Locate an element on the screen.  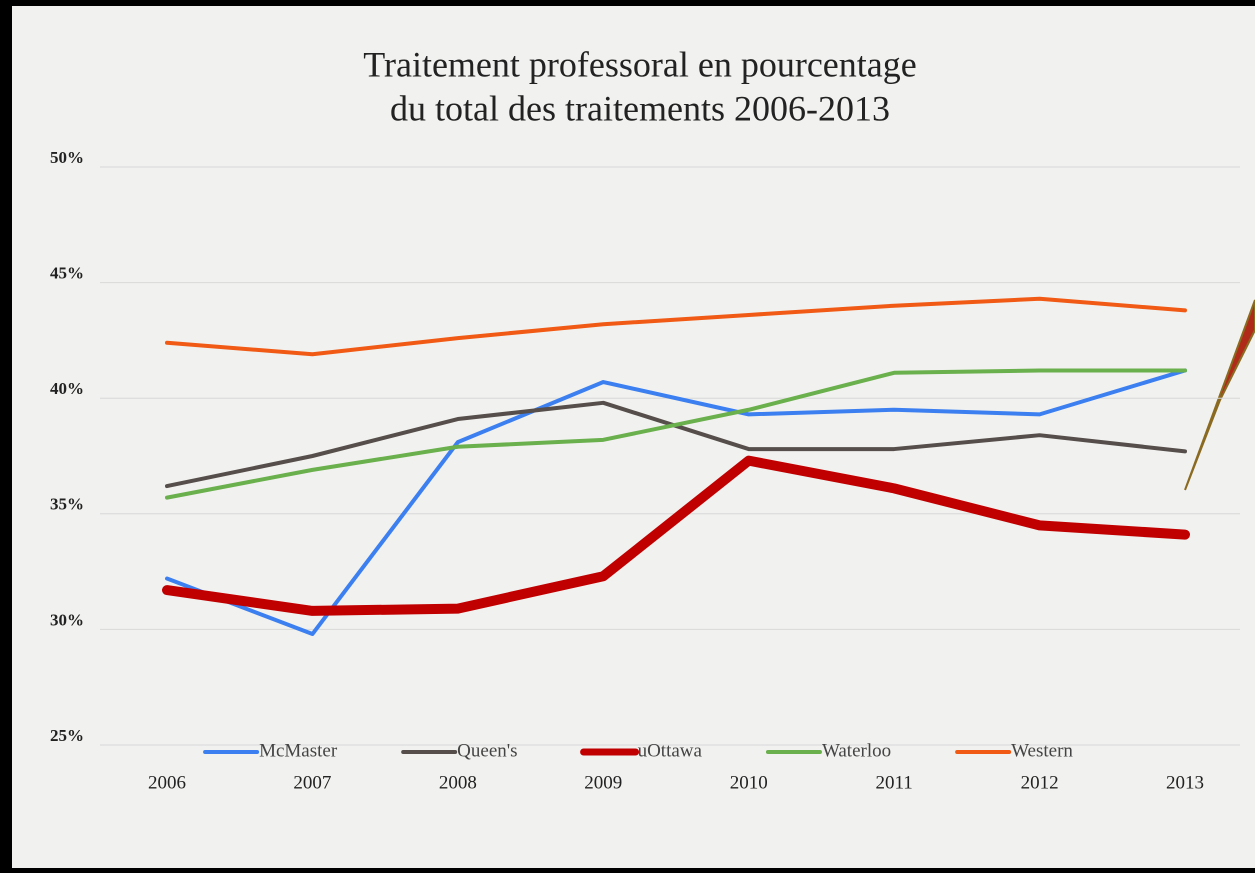
y-tick-label: 40% is located at coordinates (67, 388).